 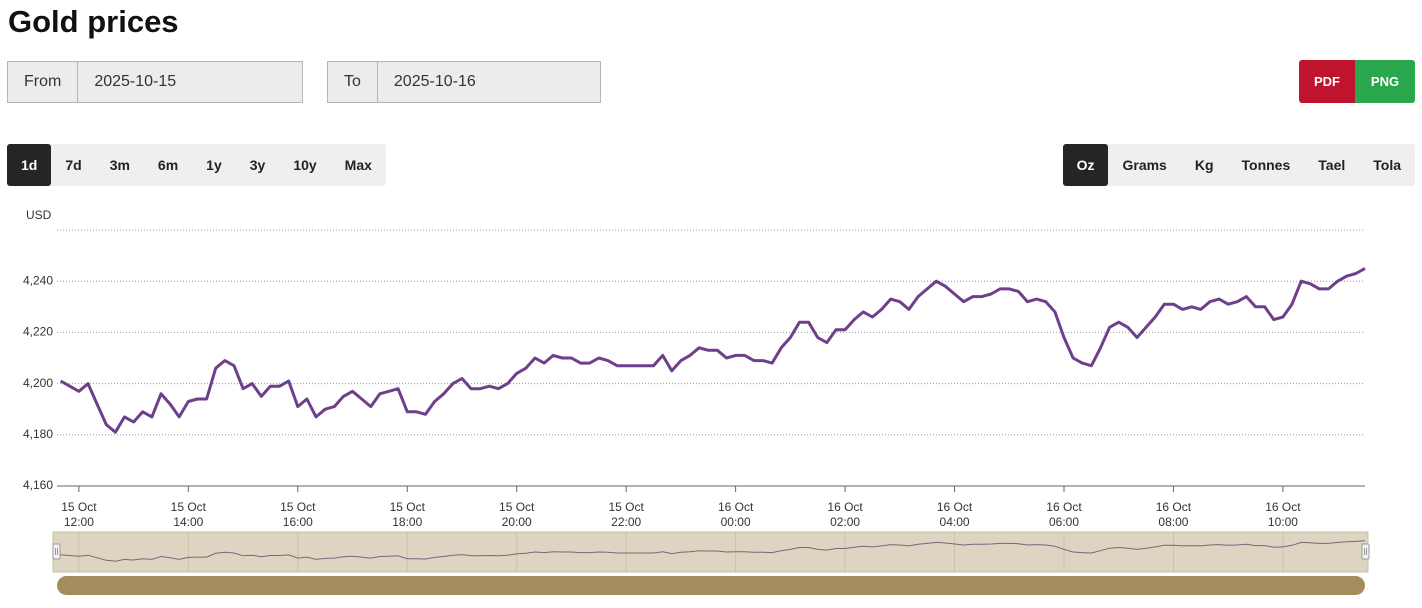 I want to click on x-tick-label: 15 Oct 18:00, so click(x=407, y=514).